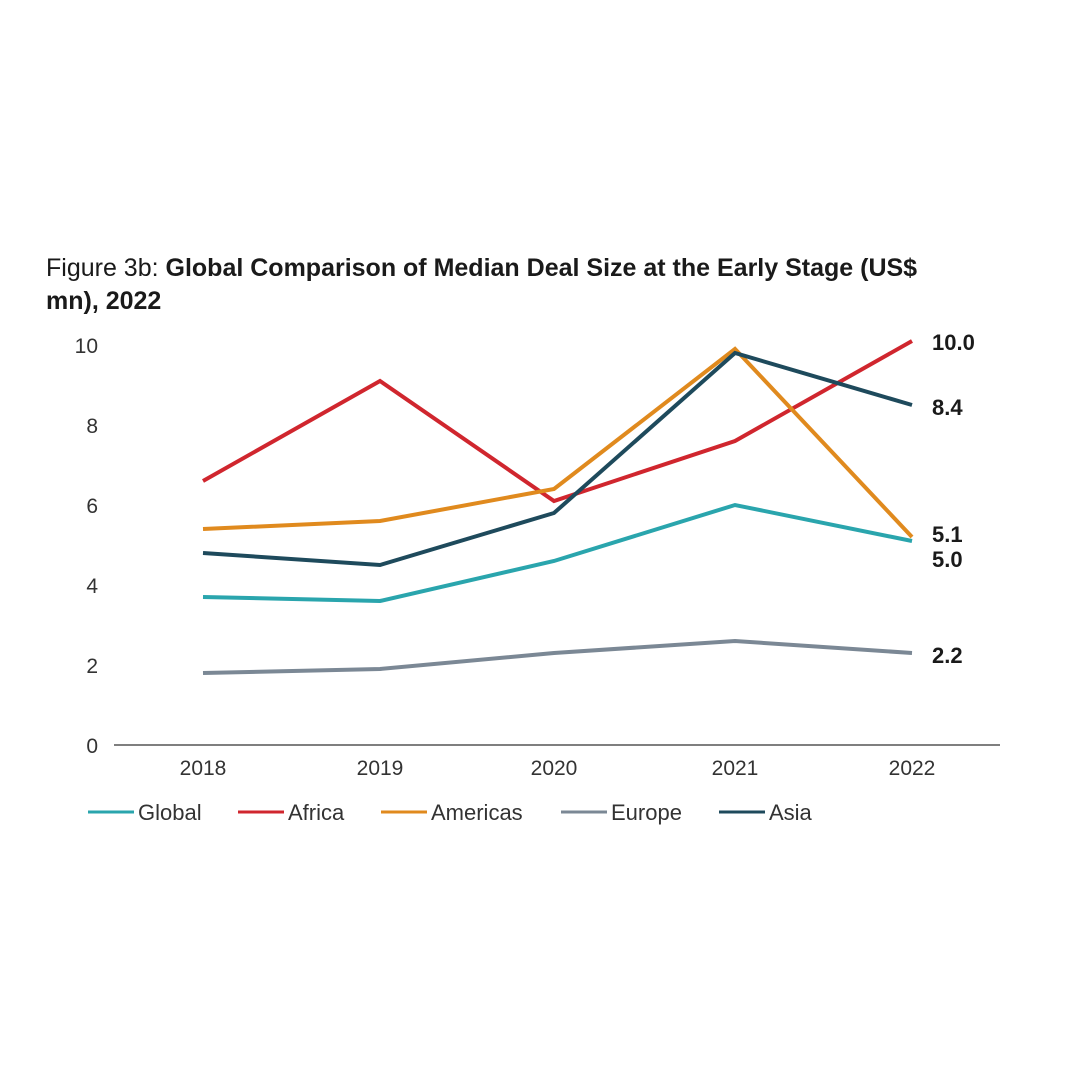  What do you see at coordinates (557, 656) in the screenshot?
I see `series-line-europe` at bounding box center [557, 656].